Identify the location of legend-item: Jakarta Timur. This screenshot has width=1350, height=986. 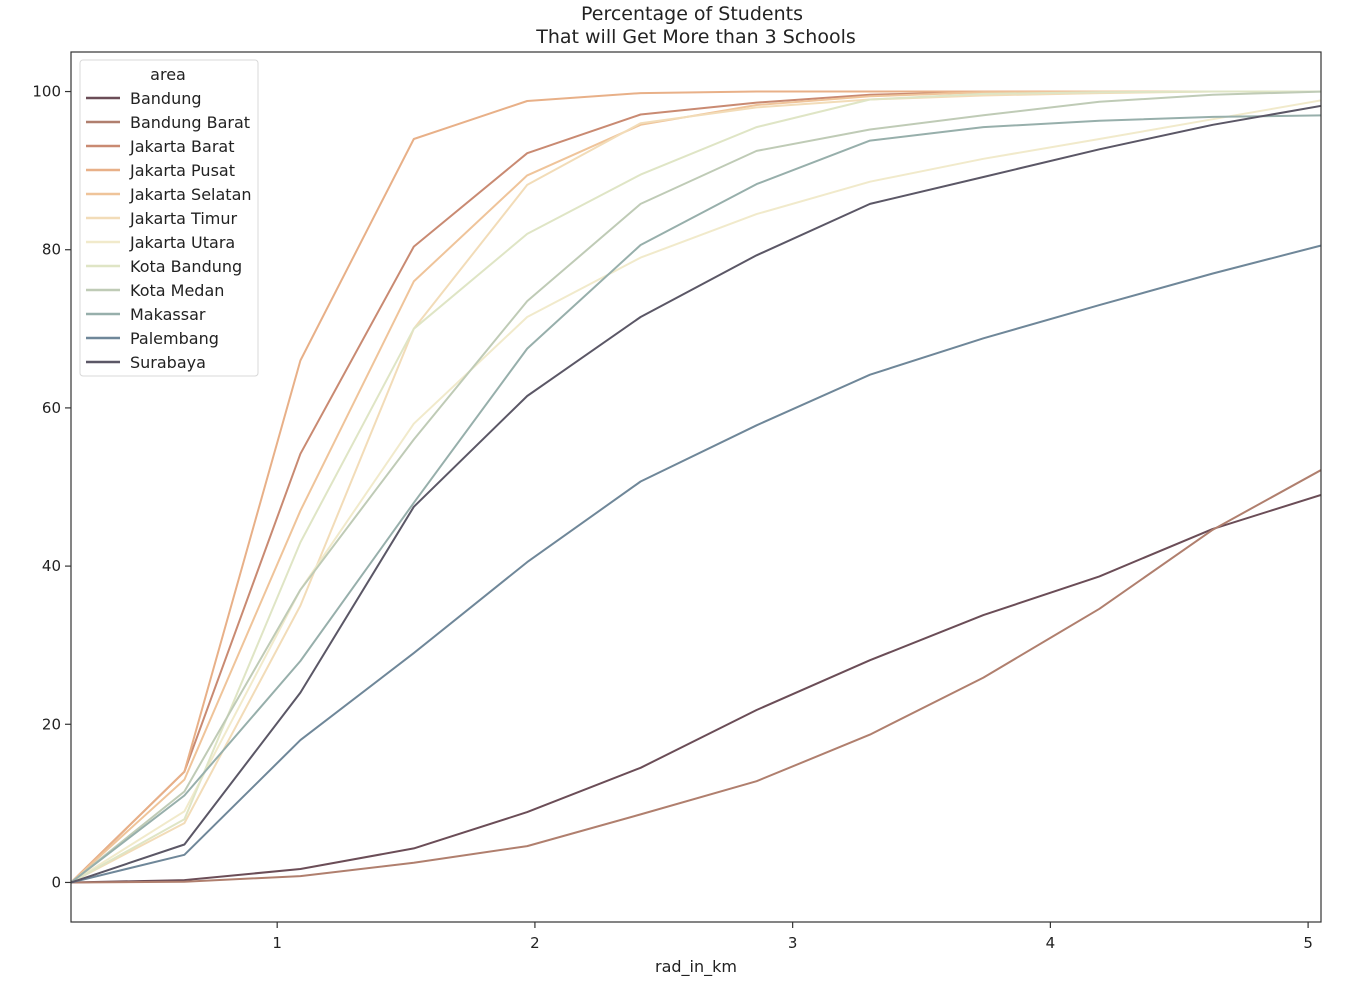
(162, 218).